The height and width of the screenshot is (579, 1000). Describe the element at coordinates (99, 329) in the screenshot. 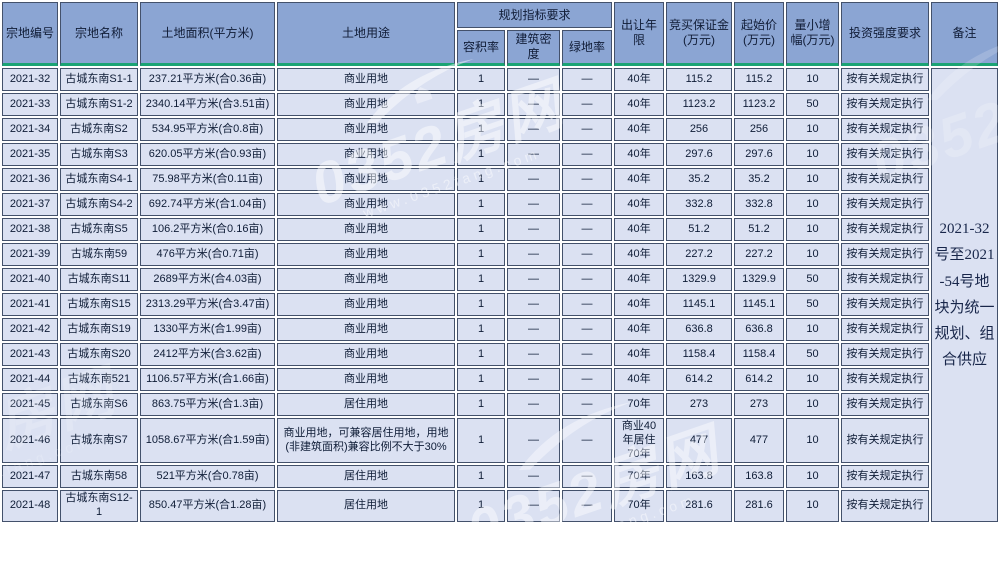

I see `cell-name: 古城东南S19` at that location.